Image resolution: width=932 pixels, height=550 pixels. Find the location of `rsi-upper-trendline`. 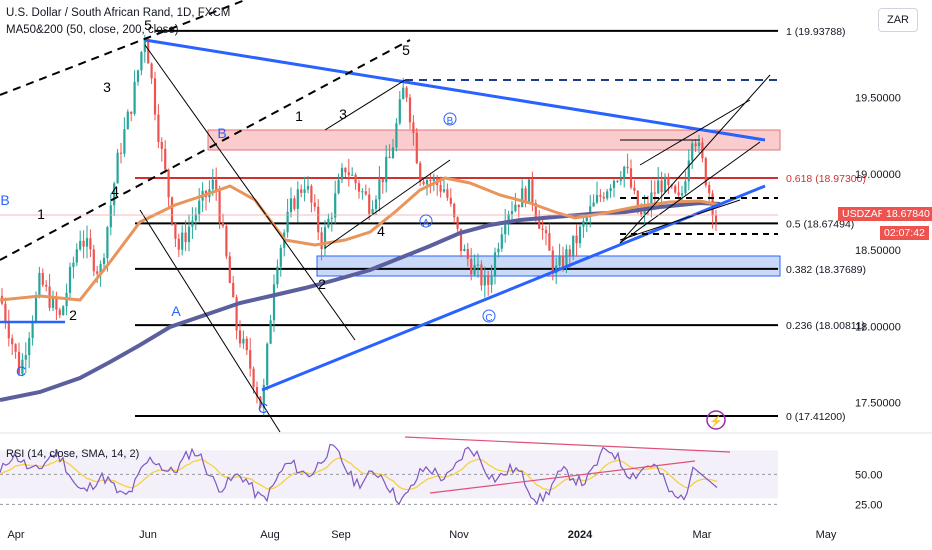

rsi-upper-trendline is located at coordinates (567, 444).